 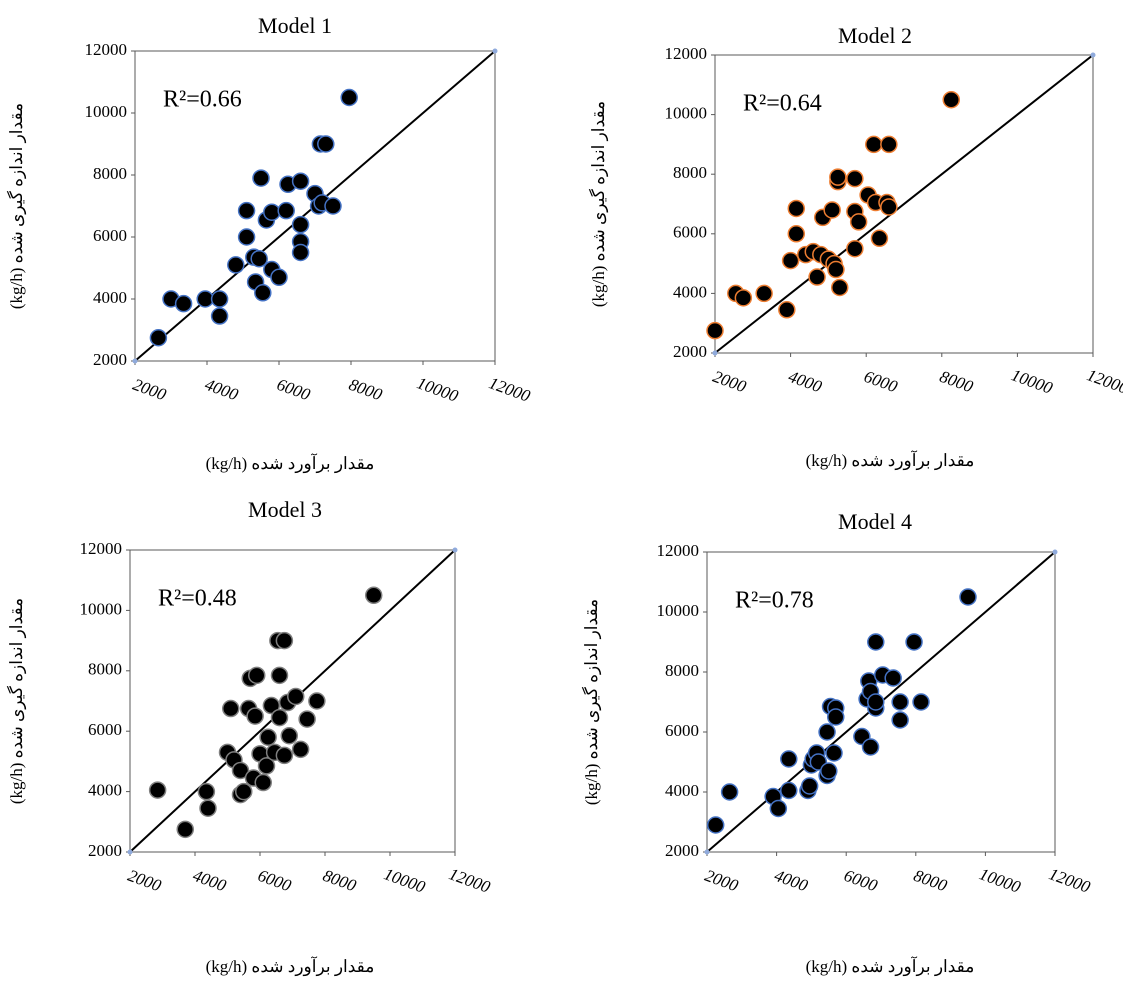 I want to click on x-tick-label: 2000, so click(x=149, y=390).